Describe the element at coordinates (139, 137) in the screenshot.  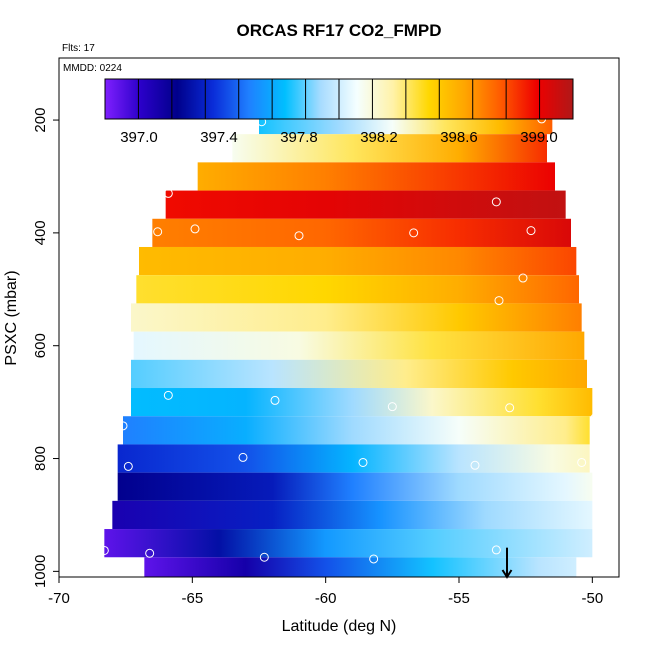
I see `colorbar-tick-label: 397.0` at that location.